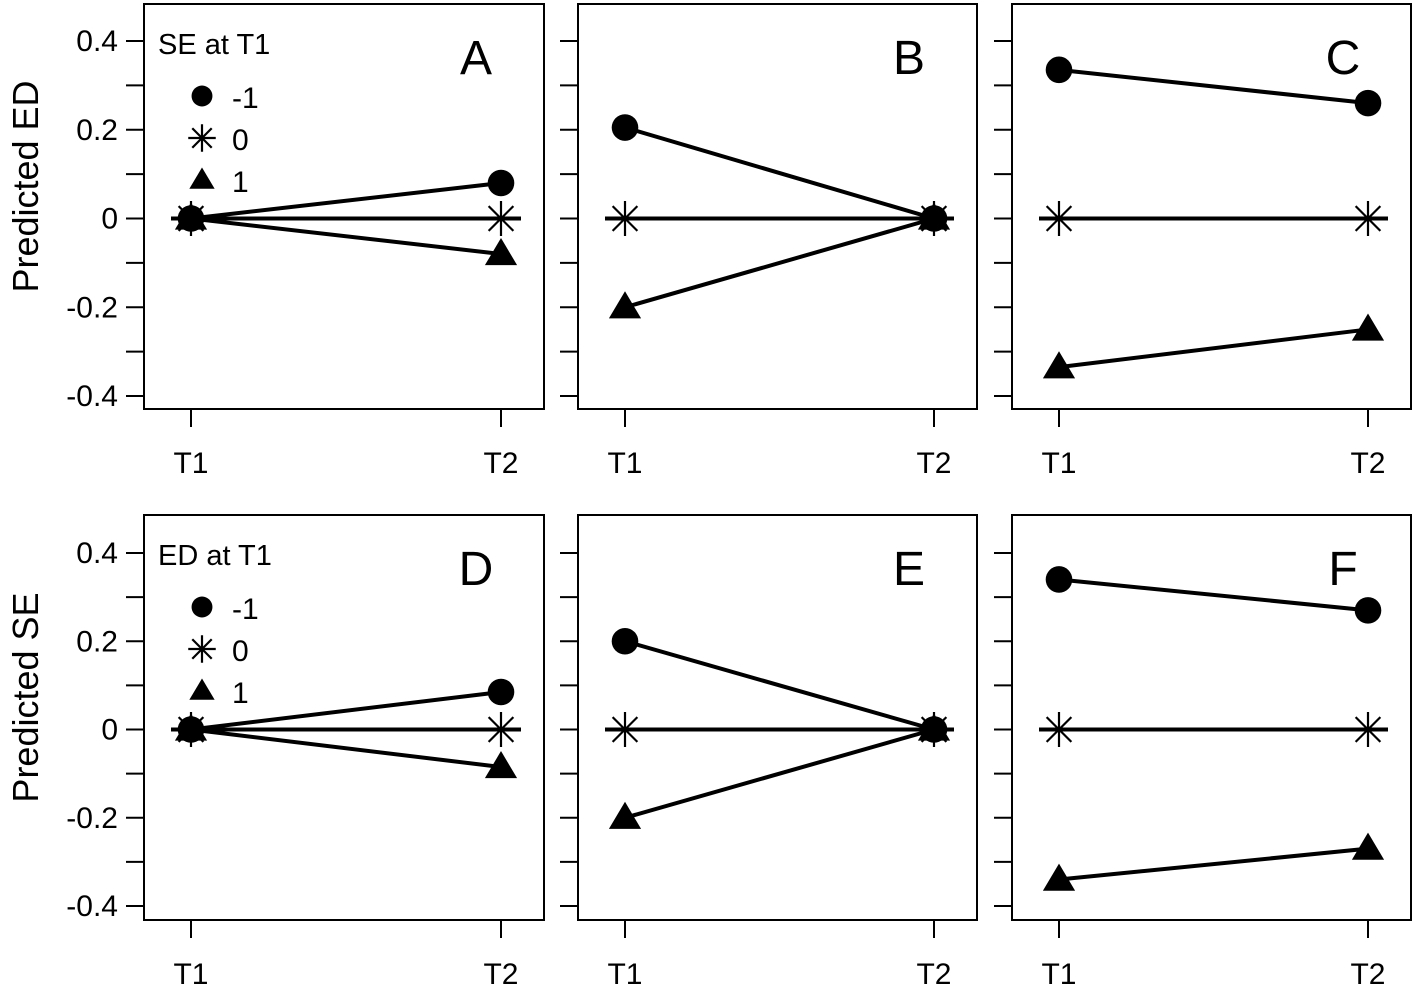  Describe the element at coordinates (476, 58) in the screenshot. I see `panel-label: A` at that location.